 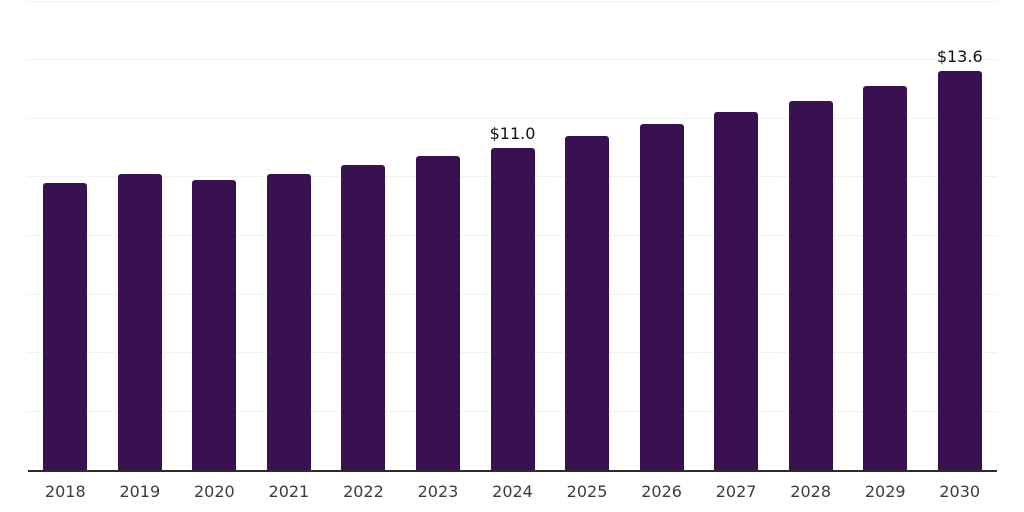 I want to click on x-axis-line, so click(x=512, y=471).